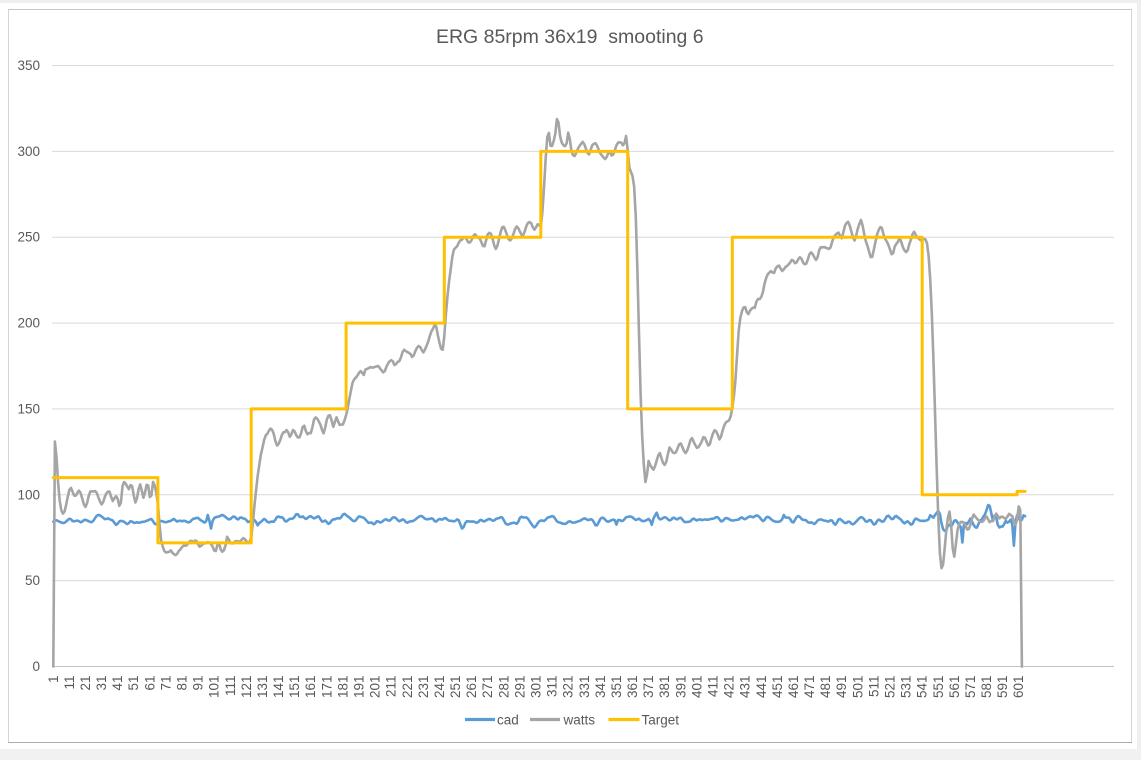  I want to click on svg-text: watts, so click(579, 720).